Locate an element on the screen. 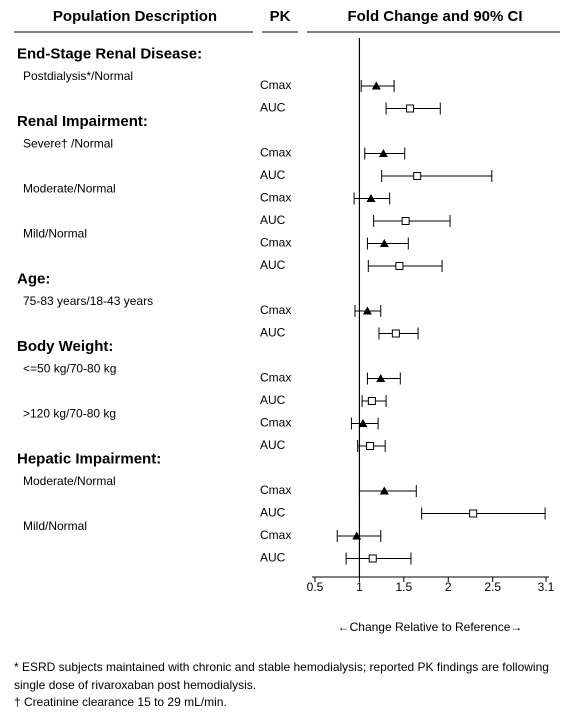 The width and height of the screenshot is (569, 718). x-tick-label: 2 is located at coordinates (448, 587).